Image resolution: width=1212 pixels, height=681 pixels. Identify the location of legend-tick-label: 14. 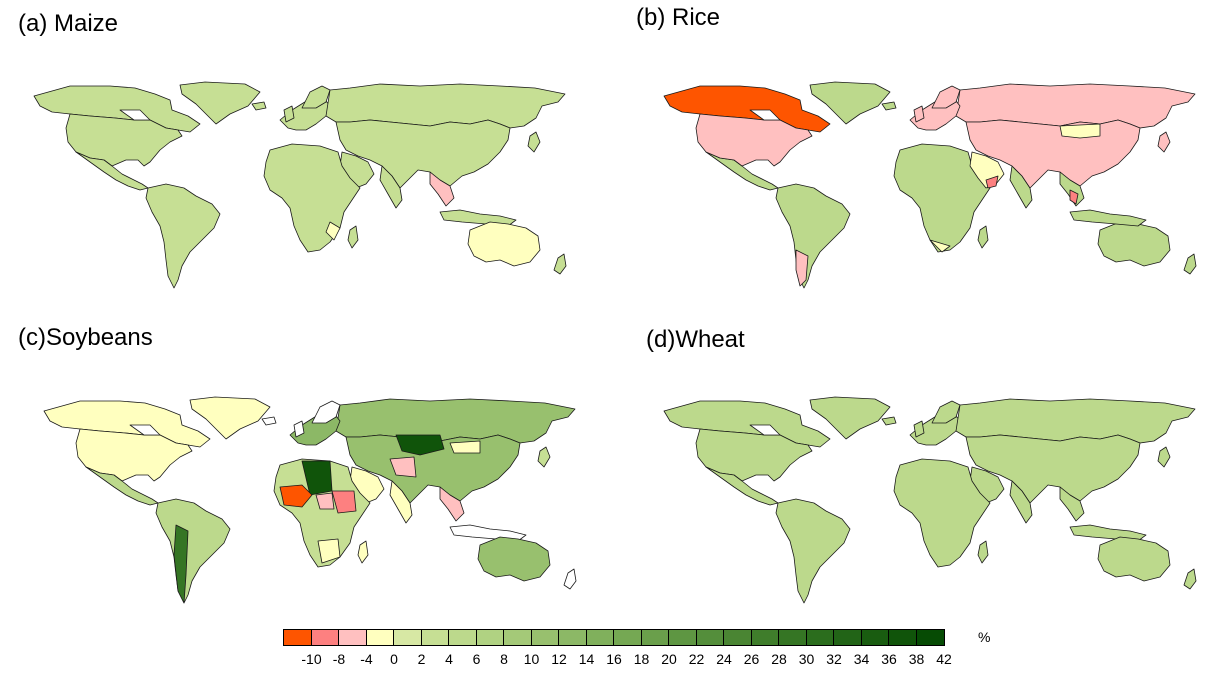
(586, 659).